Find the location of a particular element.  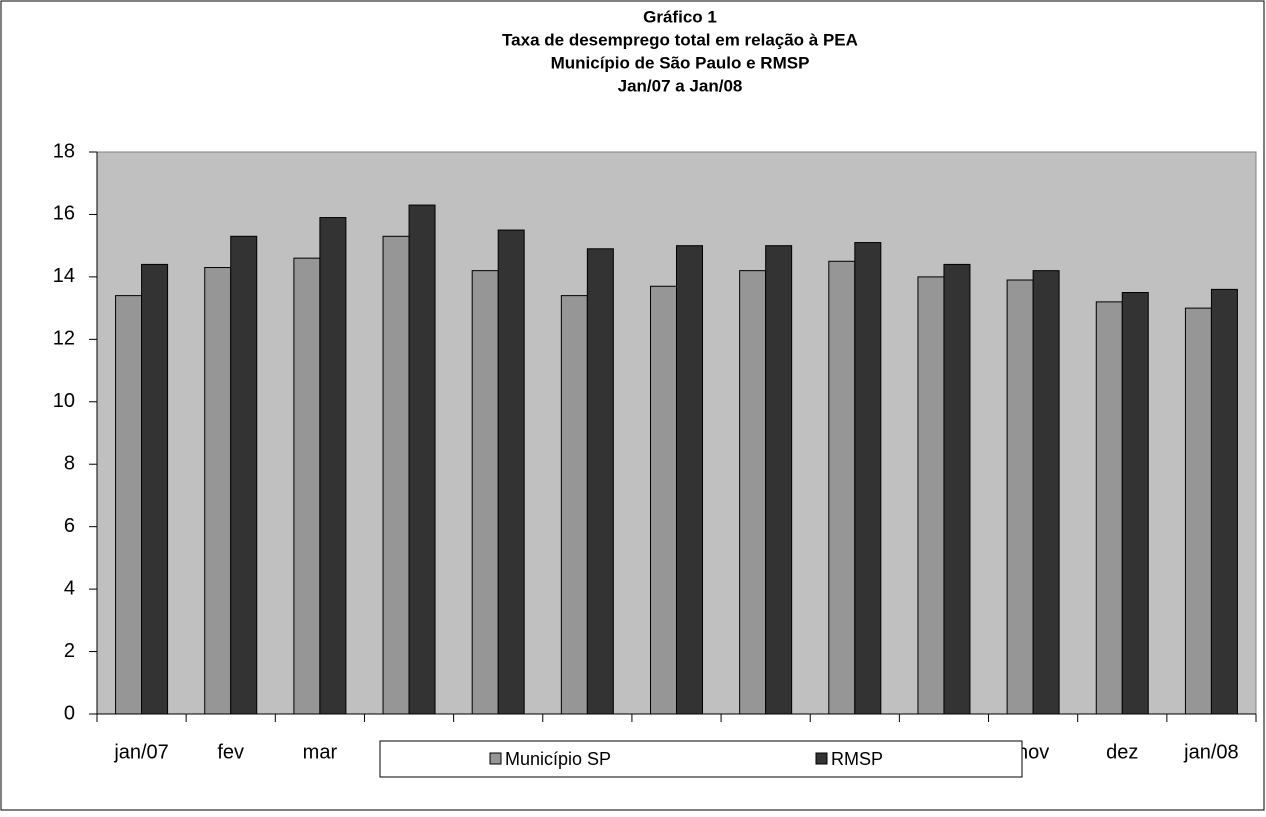

y-tick-label: 0 is located at coordinates (69, 713).